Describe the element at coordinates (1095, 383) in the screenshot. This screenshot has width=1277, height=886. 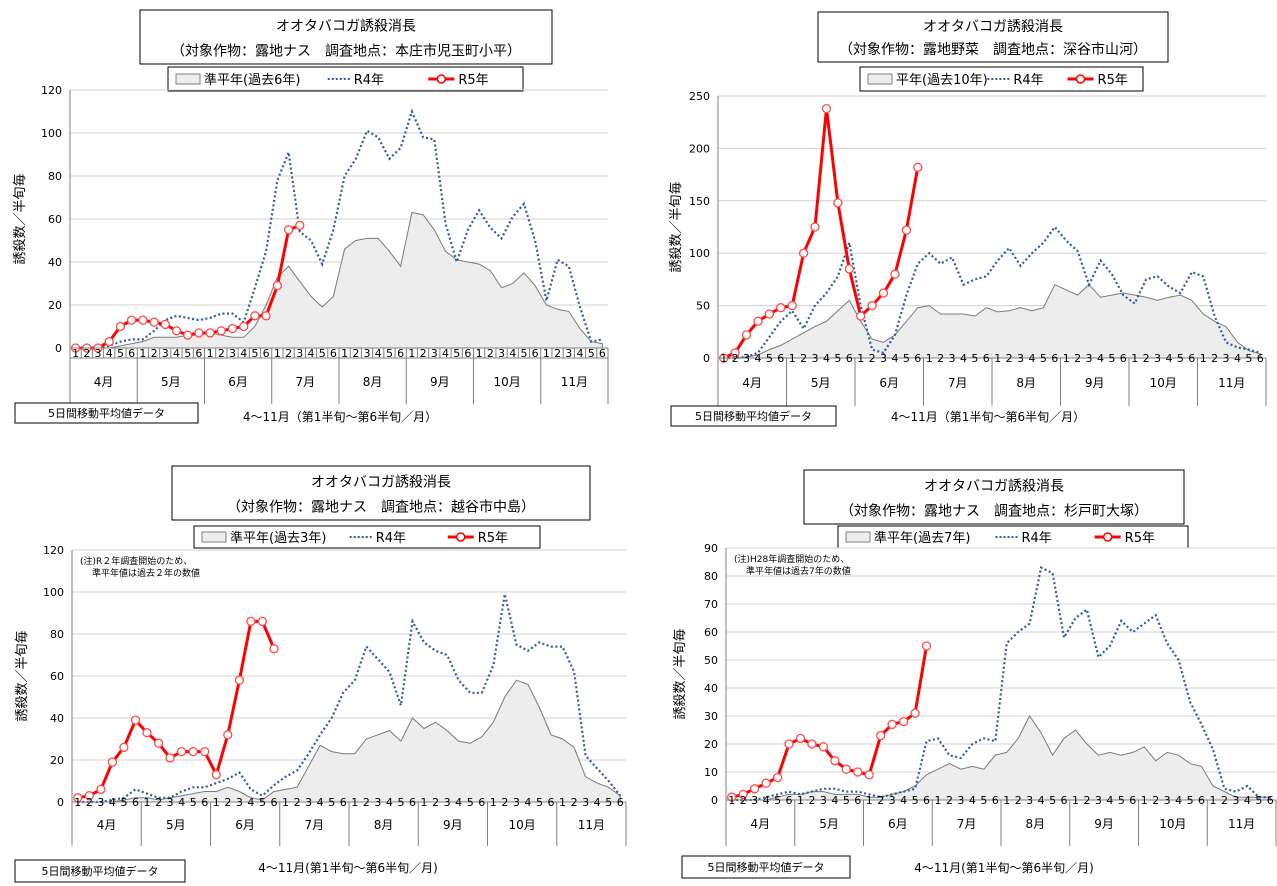
I see `x-tick-label-month: 9月` at that location.